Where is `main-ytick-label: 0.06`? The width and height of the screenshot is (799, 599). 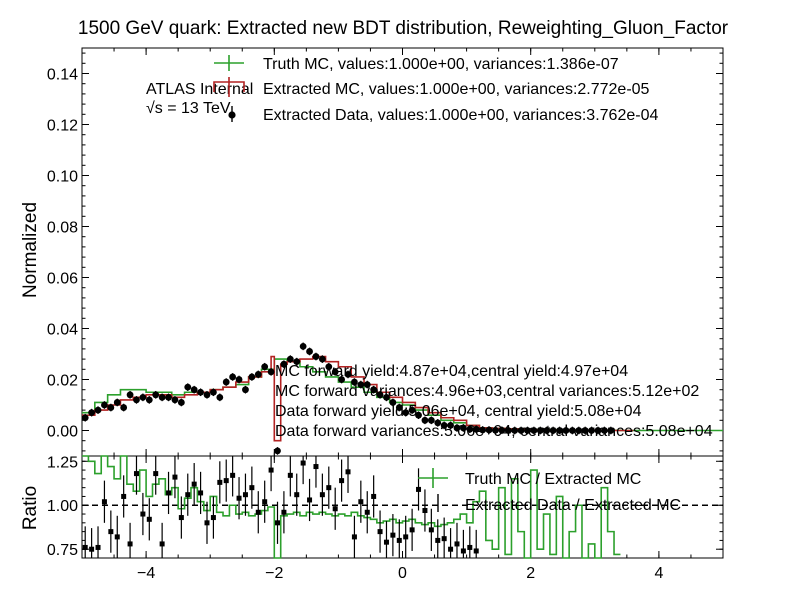
main-ytick-label: 0.06 is located at coordinates (62, 279).